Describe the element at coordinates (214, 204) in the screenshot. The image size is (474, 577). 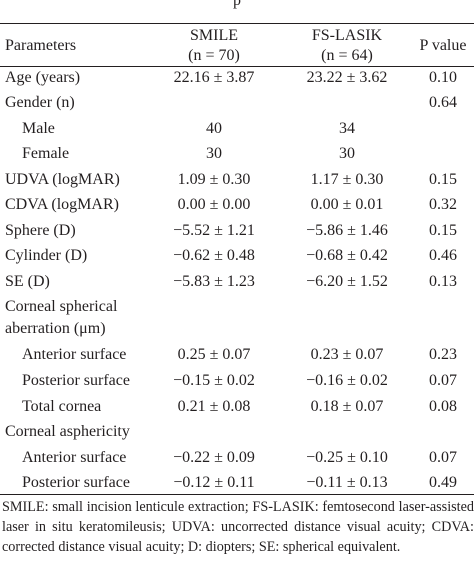
I see `row-smile-value: 0.00 ± 0.00` at that location.